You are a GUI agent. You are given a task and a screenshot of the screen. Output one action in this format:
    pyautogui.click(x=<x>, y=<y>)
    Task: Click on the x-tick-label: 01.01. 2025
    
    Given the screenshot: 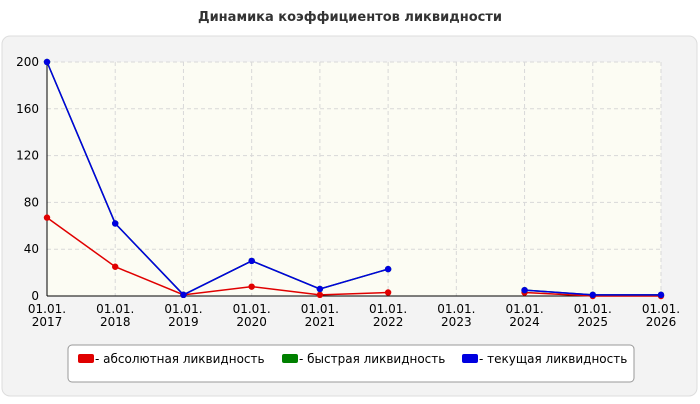 What is the action you would take?
    pyautogui.click(x=593, y=315)
    